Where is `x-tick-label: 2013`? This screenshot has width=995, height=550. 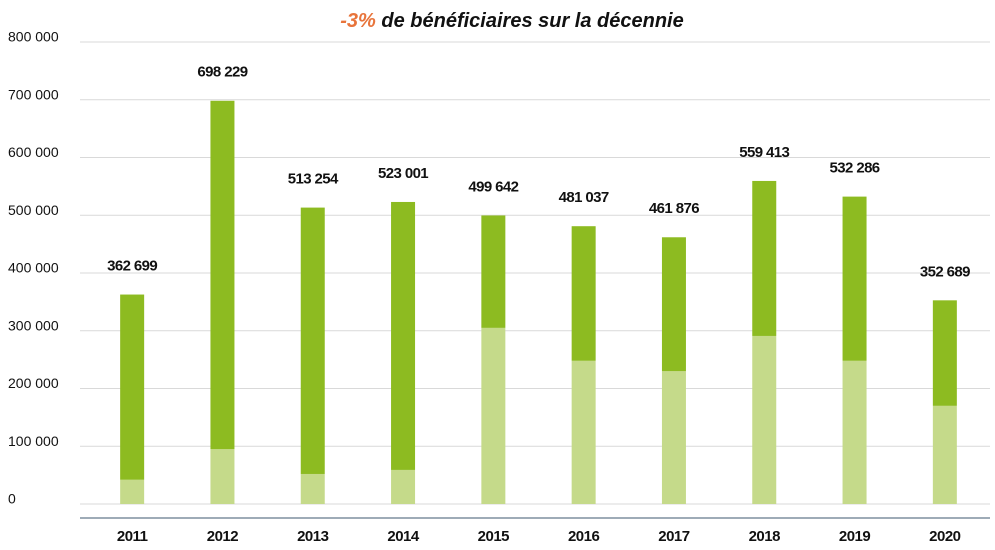 x-tick-label: 2013 is located at coordinates (313, 536).